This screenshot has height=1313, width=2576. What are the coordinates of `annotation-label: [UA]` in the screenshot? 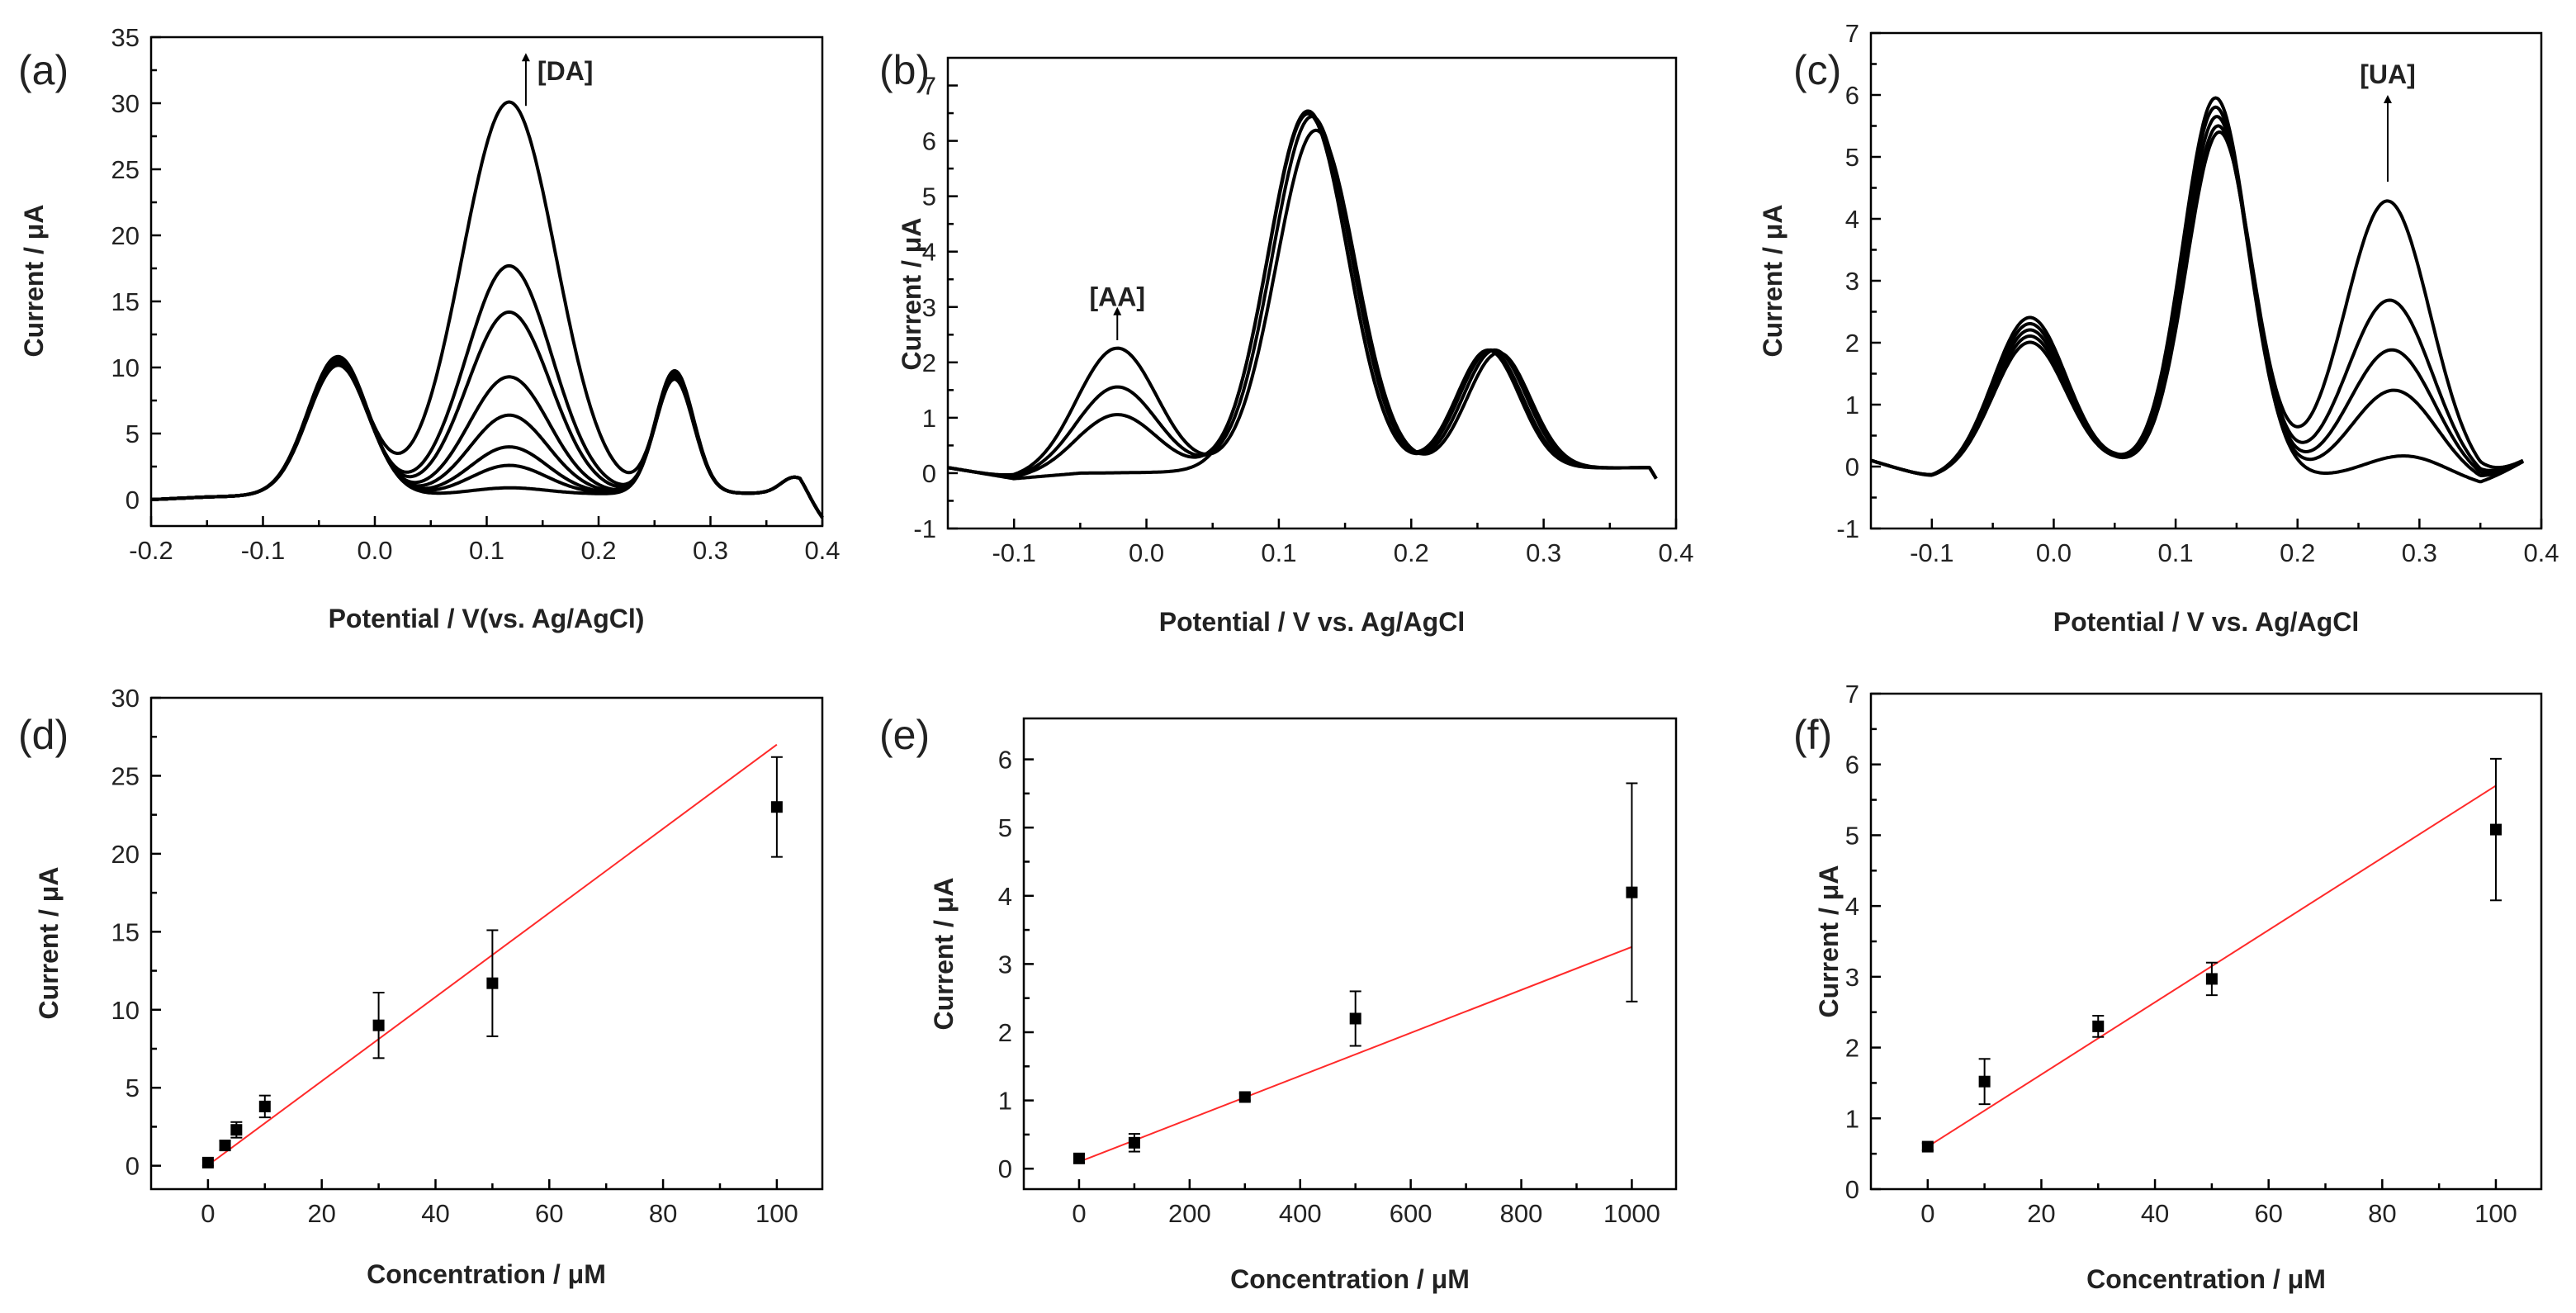 It's located at (2388, 74).